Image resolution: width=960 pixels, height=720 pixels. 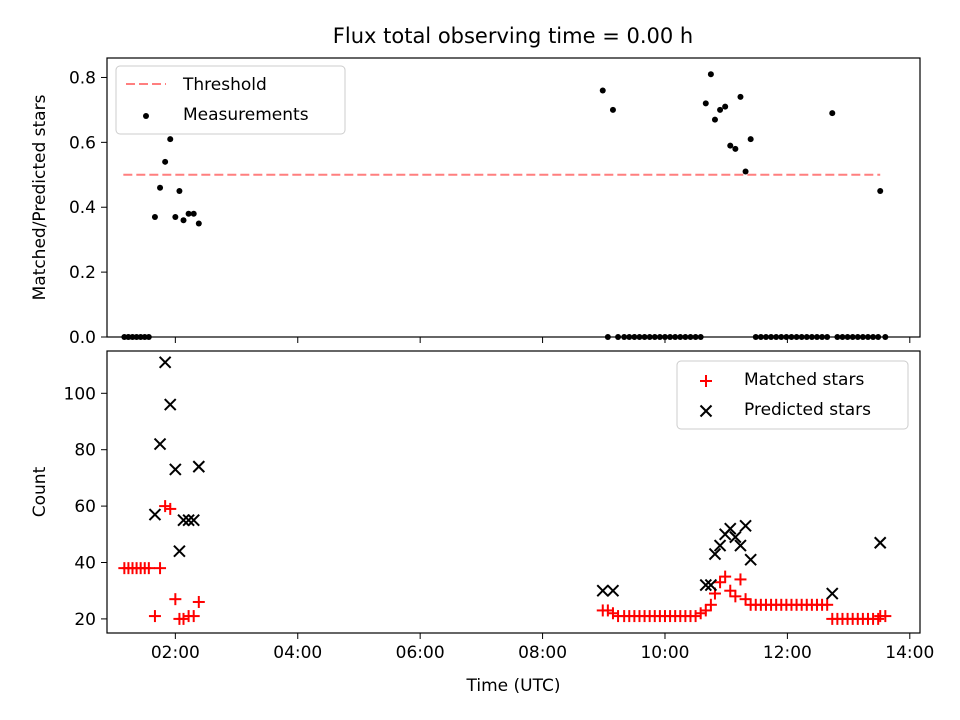 I want to click on legend-measurements-label: Measurements, so click(x=246, y=115).